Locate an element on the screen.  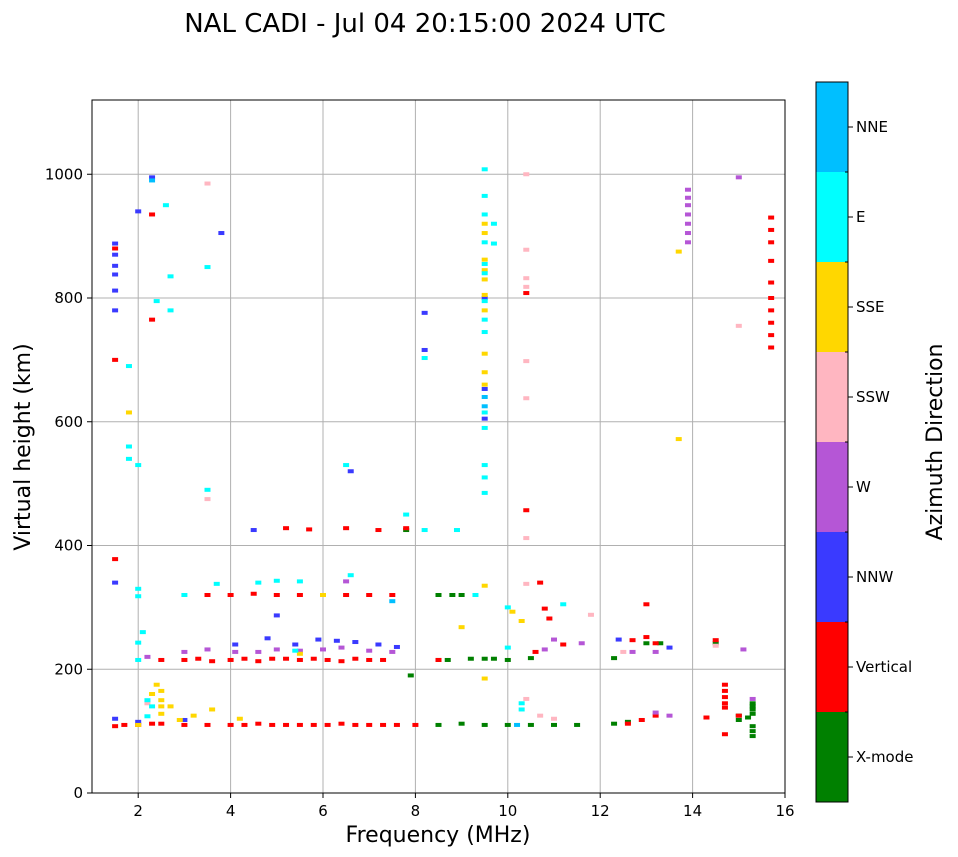
y-axis: 0 200 400 600 800 1000 is located at coordinates (68, 483).